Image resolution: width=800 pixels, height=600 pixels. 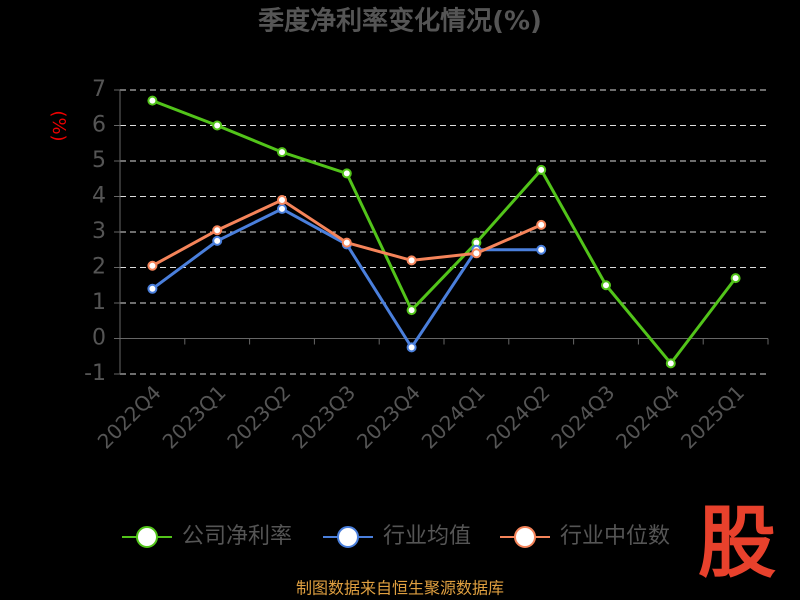 I want to click on y-tick-label: 5, so click(x=99, y=160).